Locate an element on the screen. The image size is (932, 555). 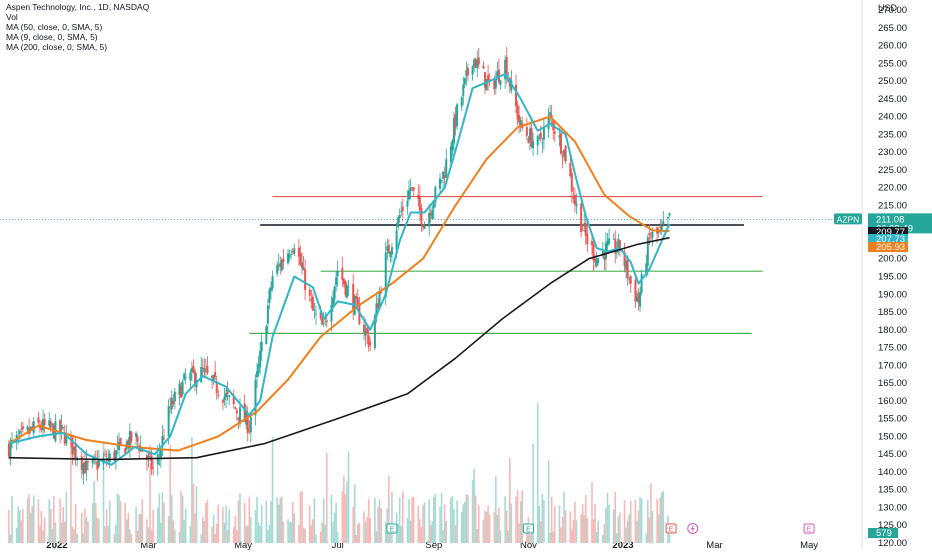
legend-ma-50: MA (50, close, 0, SMA, 5) is located at coordinates (54, 27).